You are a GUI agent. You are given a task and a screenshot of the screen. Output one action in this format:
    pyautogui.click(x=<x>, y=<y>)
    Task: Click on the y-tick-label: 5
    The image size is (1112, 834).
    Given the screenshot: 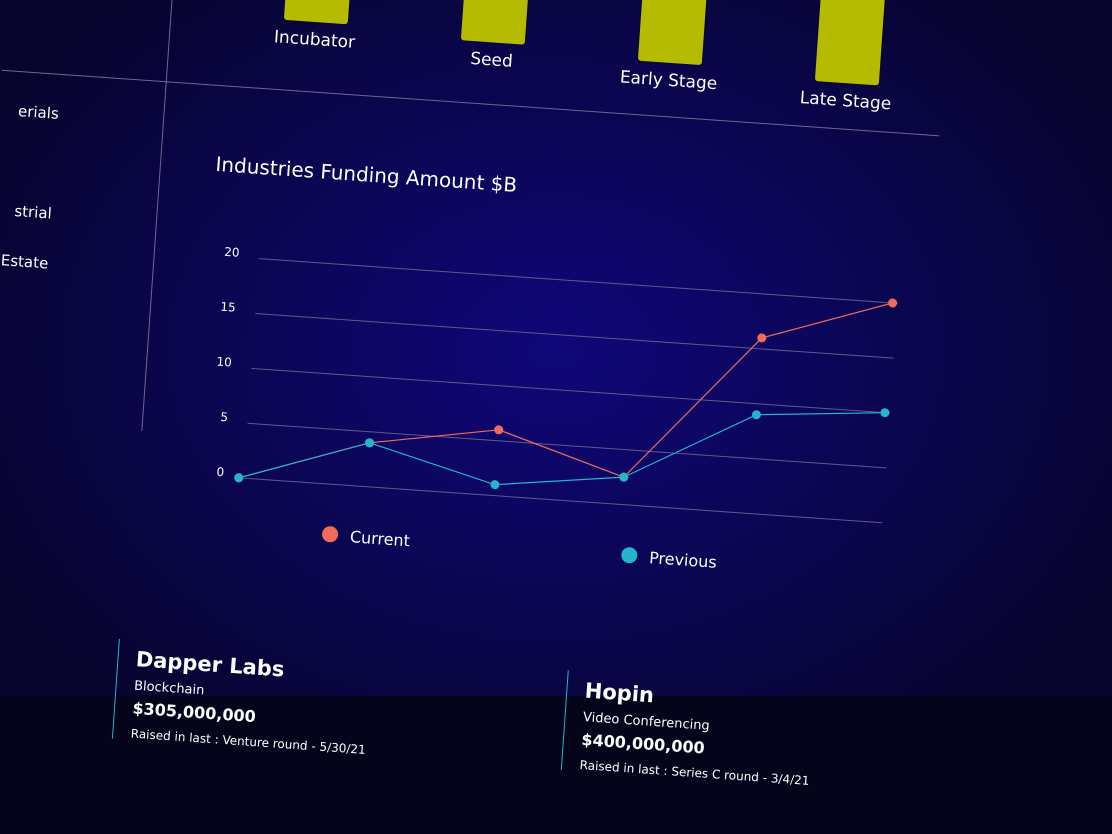 What is the action you would take?
    pyautogui.click(x=224, y=417)
    